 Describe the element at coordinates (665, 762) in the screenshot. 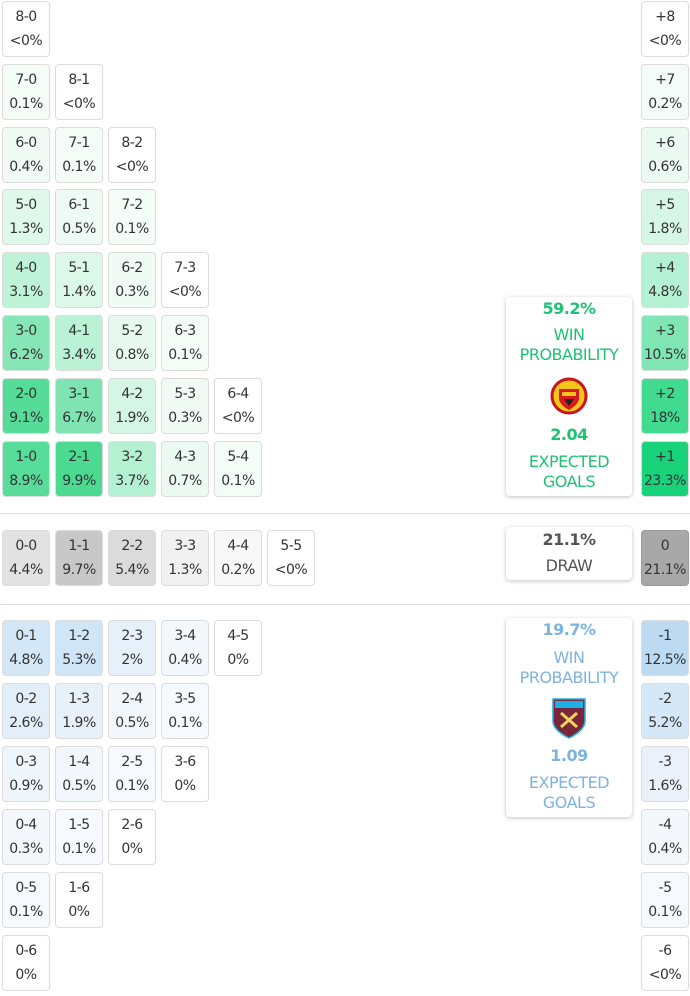

I see `score: -3` at that location.